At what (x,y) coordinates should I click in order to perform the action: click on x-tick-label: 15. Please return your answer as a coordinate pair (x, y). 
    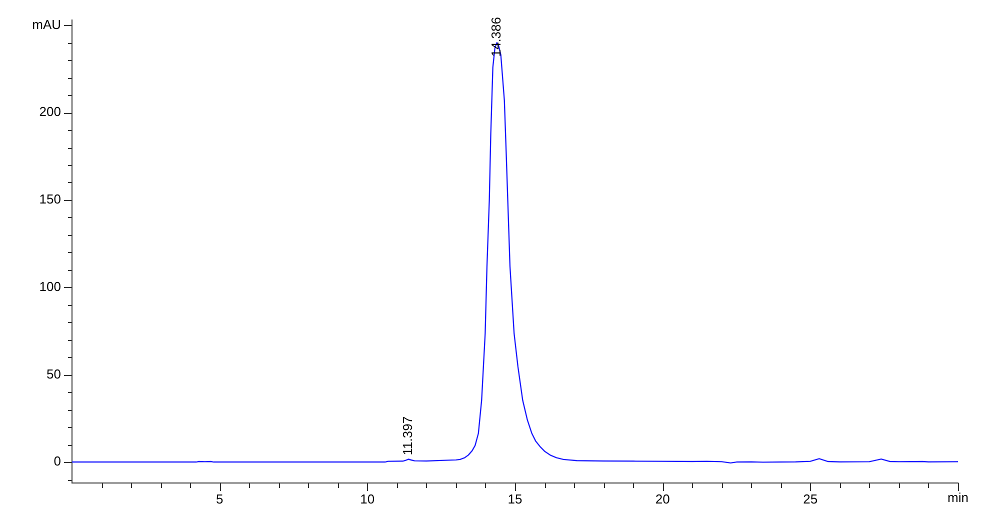
    Looking at the image, I should click on (515, 498).